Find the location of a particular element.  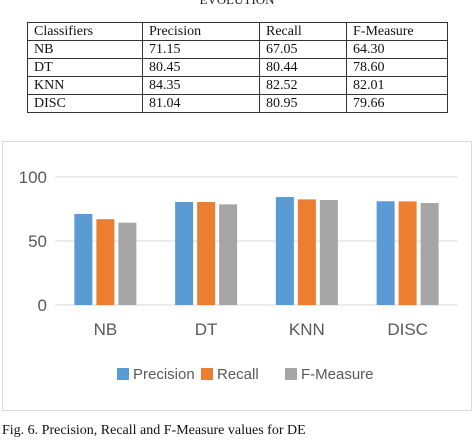

table-row: DISC 81.04 80.95 79.66 is located at coordinates (237, 103).